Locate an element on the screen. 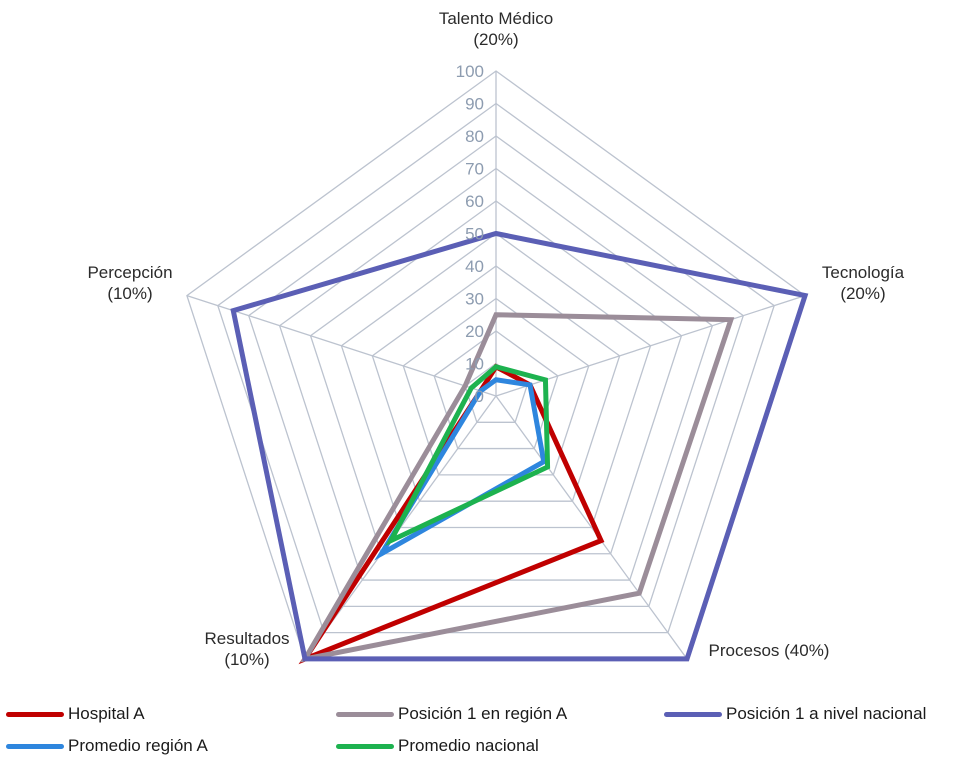 The image size is (976, 760). tick-label: 80 is located at coordinates (474, 136).